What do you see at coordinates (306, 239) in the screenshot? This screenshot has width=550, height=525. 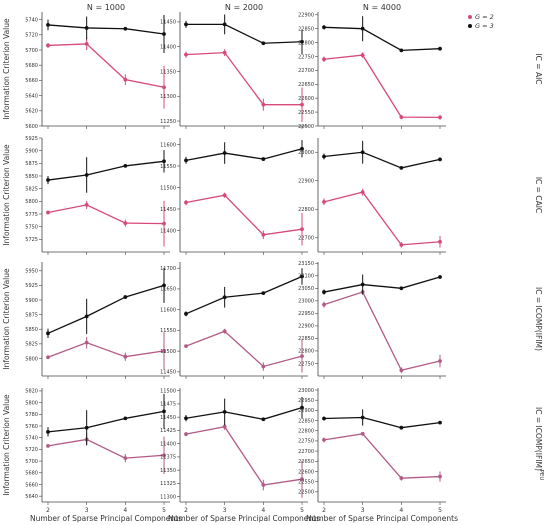 I see `y-tick-label: 22700` at bounding box center [306, 239].